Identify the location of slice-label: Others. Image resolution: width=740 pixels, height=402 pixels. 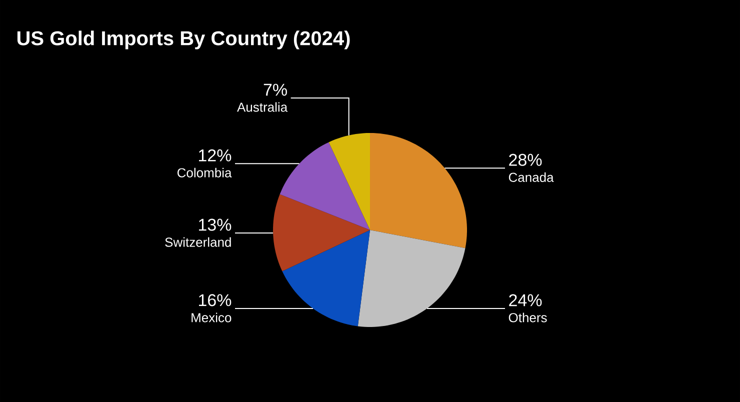
(527, 317).